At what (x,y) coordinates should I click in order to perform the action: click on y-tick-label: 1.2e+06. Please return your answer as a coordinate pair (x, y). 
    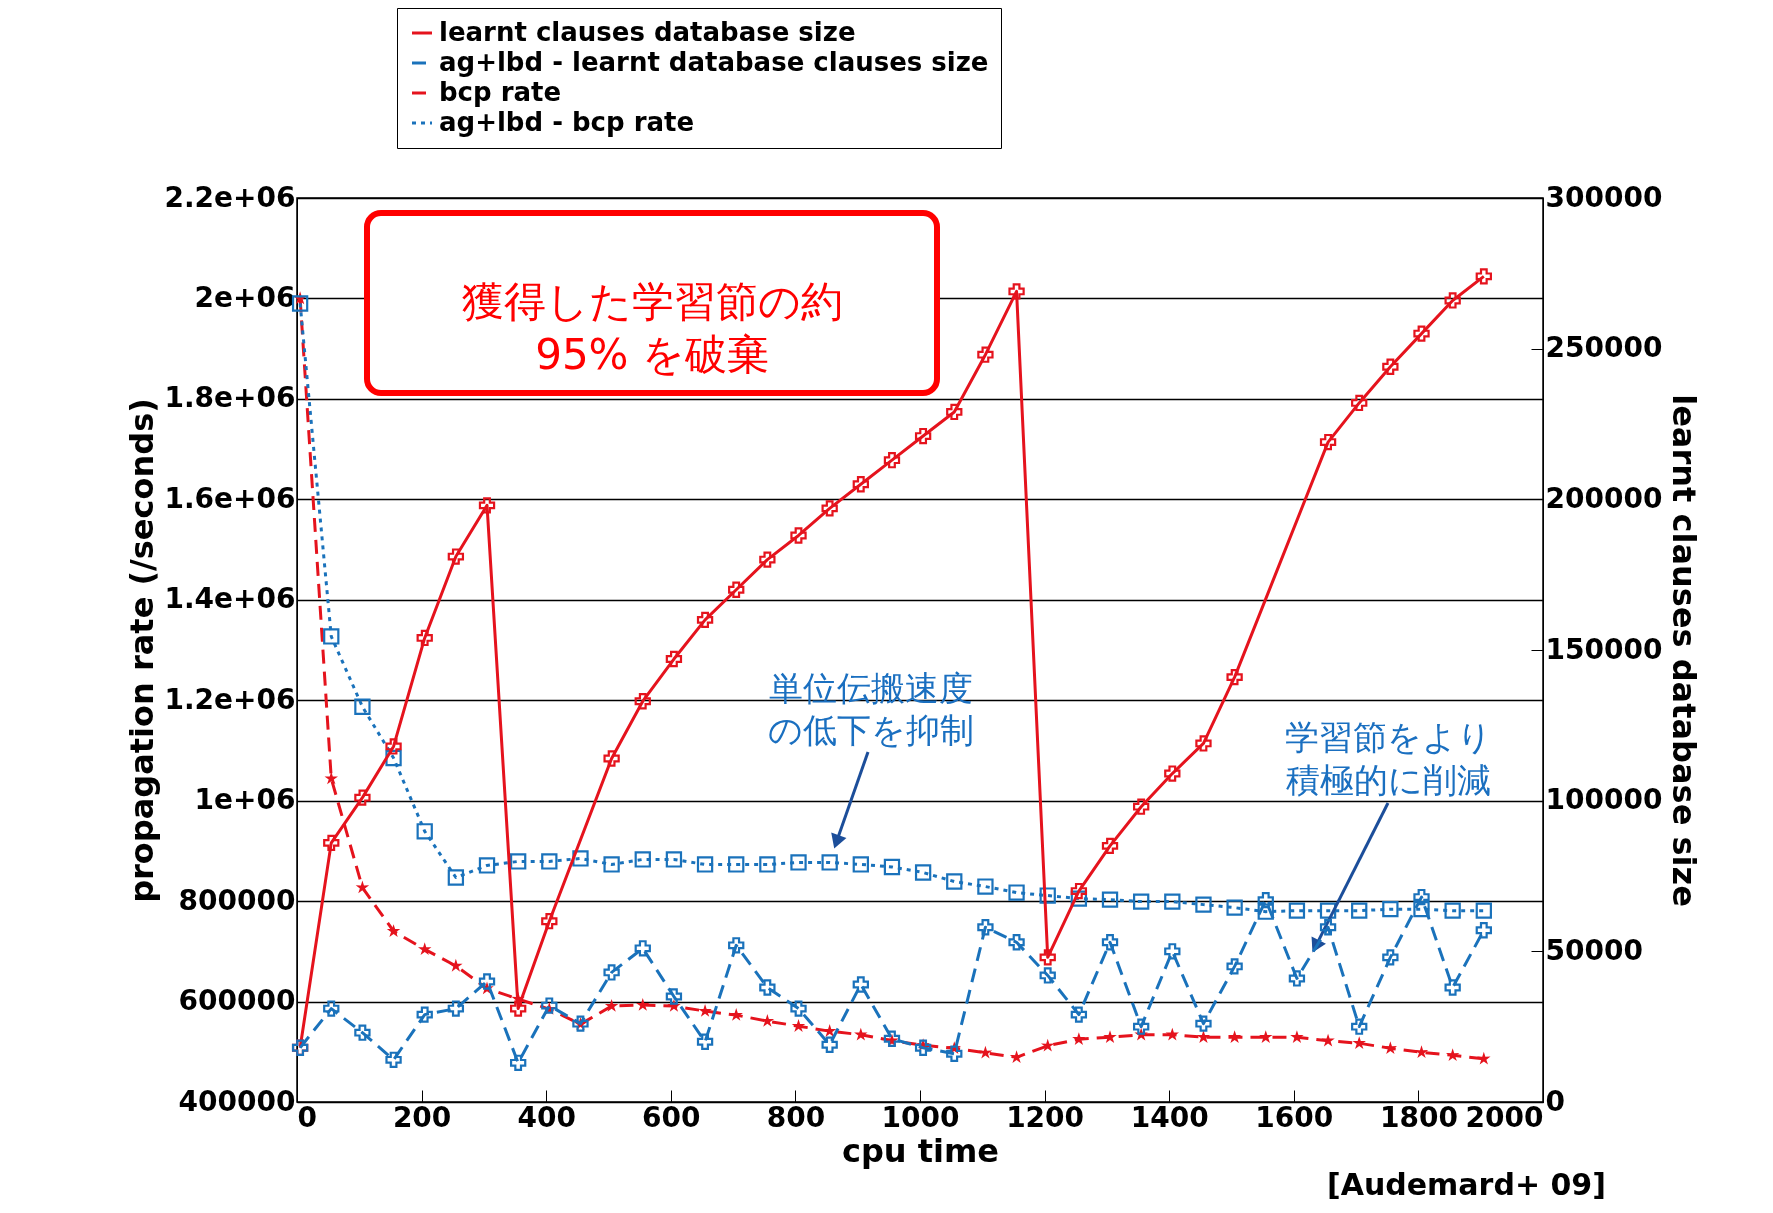
    Looking at the image, I should click on (230, 699).